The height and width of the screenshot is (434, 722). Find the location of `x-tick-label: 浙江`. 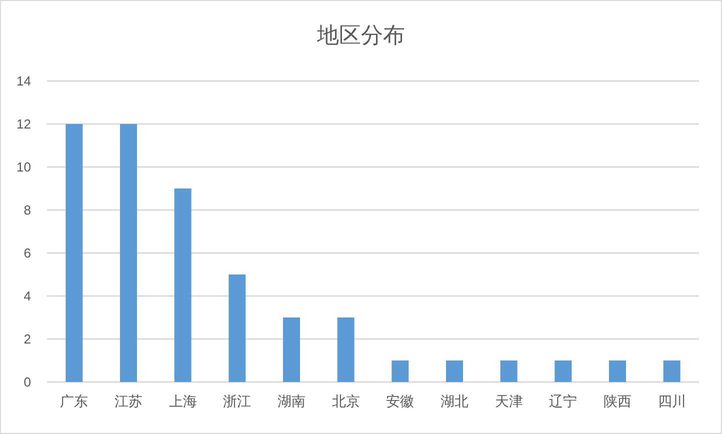

x-tick-label: 浙江 is located at coordinates (237, 401).